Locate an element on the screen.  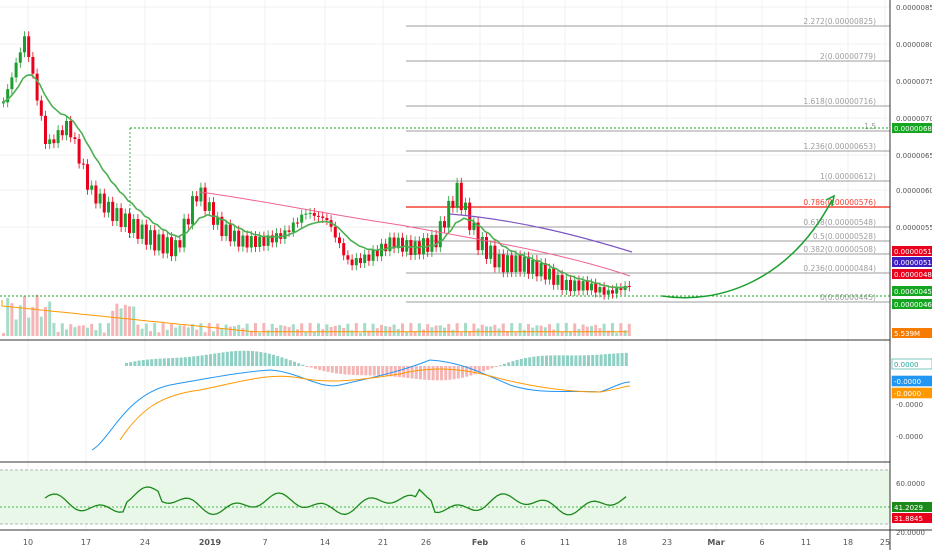
fib-level-label: 1(0.00000612) is located at coordinates (848, 176).